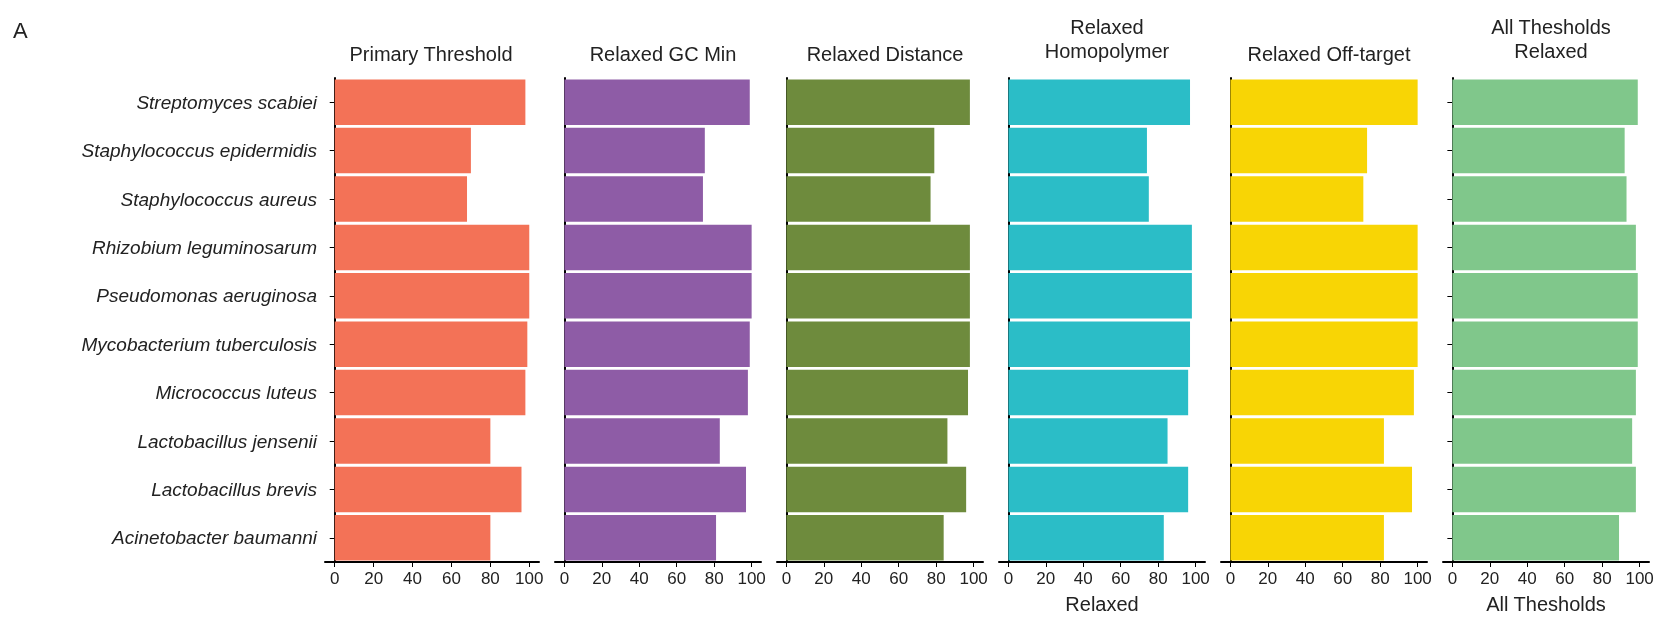 This screenshot has height=634, width=1667. I want to click on y-tick-label: Mycobacterium tuberculosis, so click(199, 344).